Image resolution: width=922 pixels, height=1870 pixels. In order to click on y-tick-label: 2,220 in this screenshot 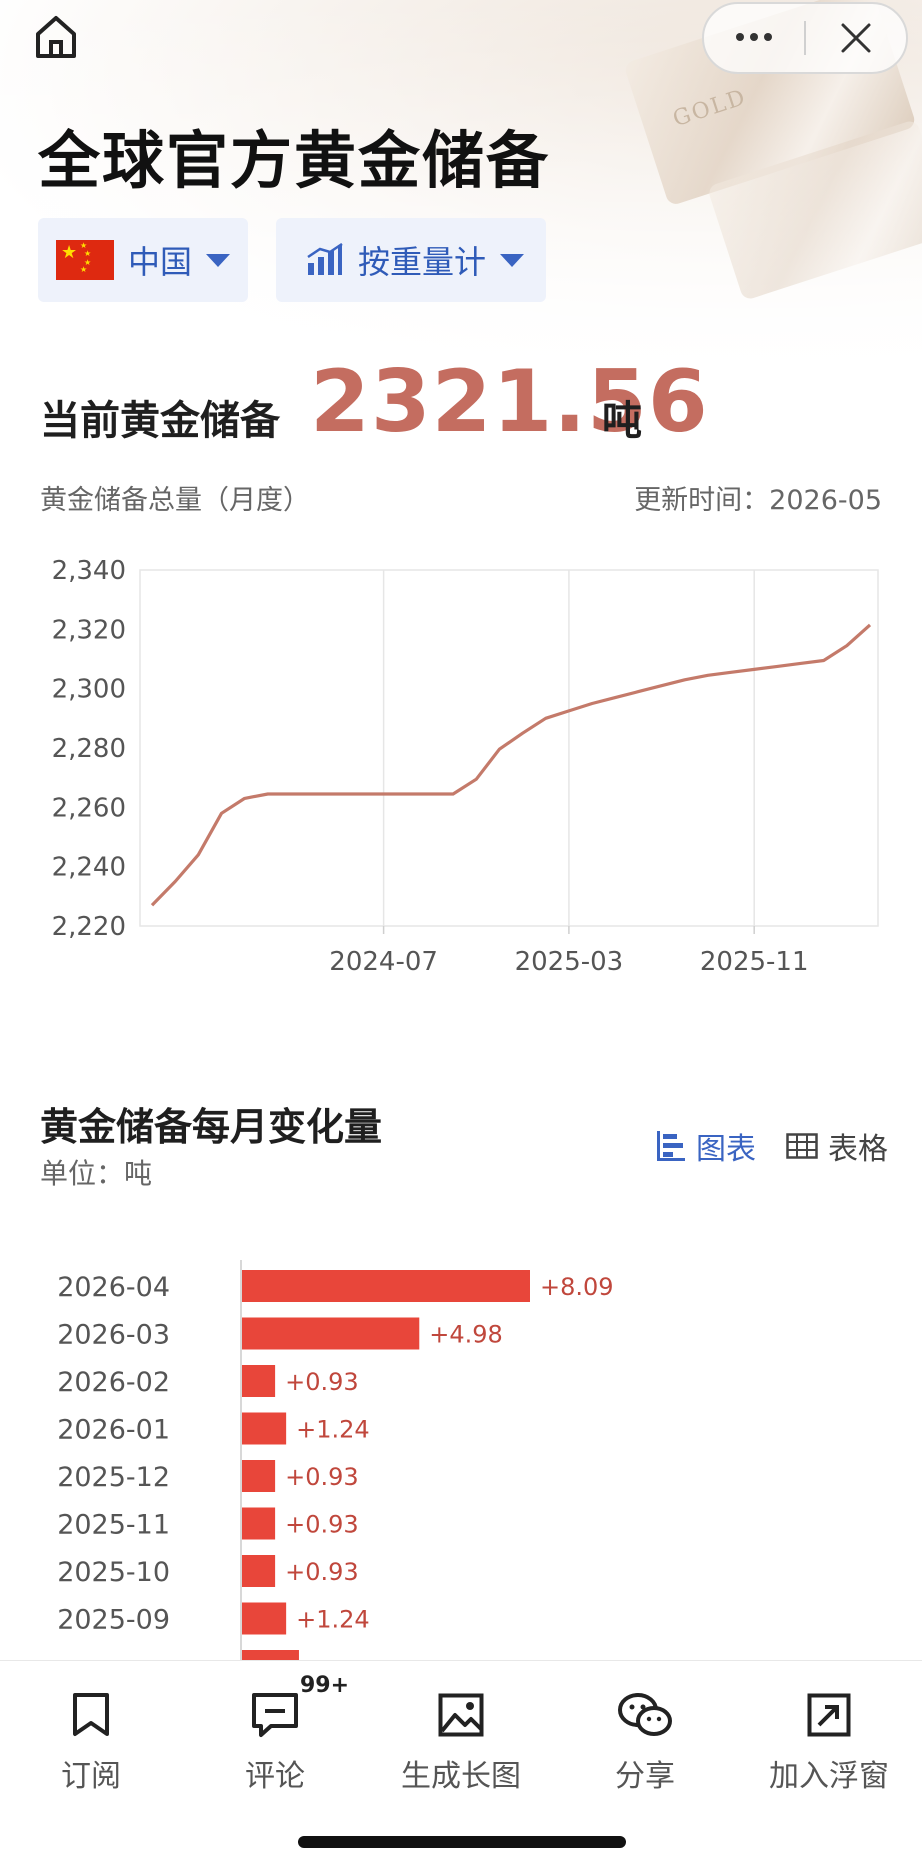, I will do `click(89, 927)`.